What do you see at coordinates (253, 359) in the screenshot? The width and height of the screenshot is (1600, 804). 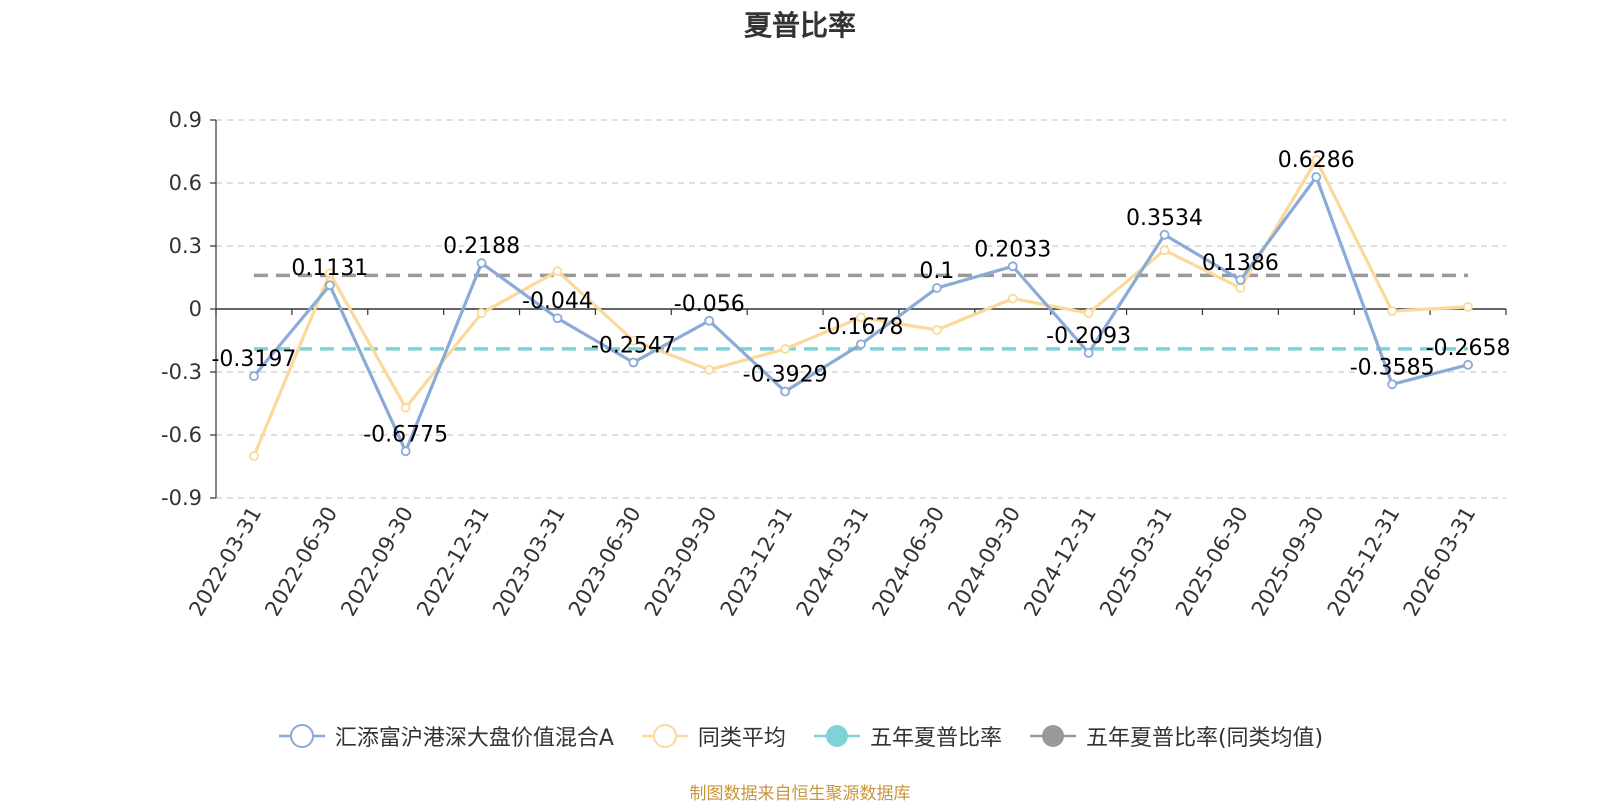 I see `data-label: -0.3197` at bounding box center [253, 359].